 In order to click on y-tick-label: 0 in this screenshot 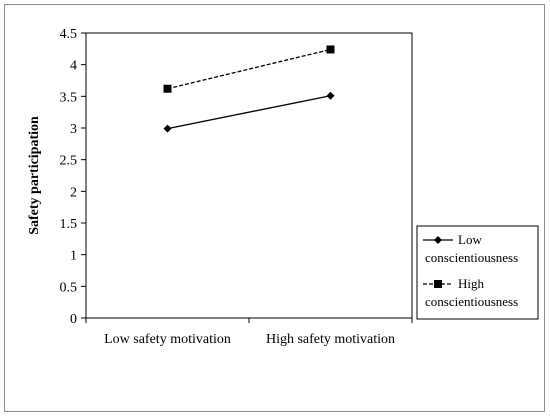, I will do `click(73, 319)`.